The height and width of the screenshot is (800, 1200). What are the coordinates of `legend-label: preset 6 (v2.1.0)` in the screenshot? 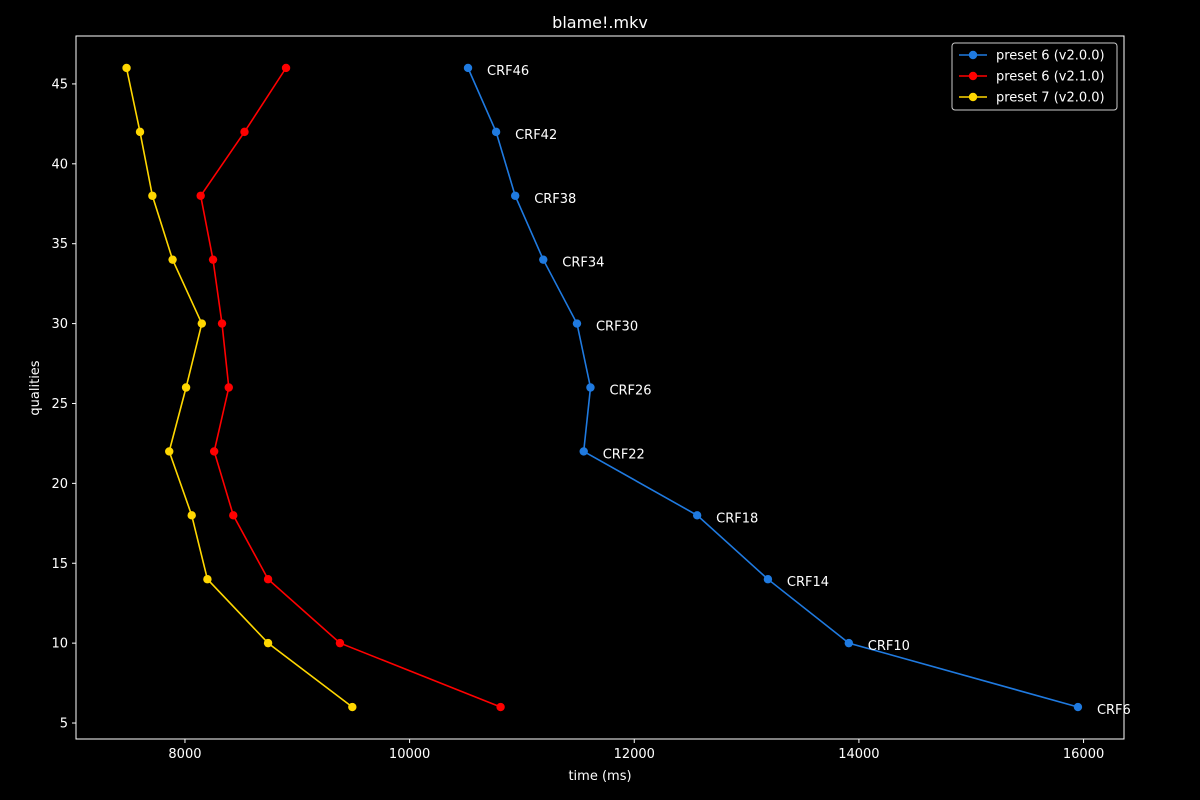 It's located at (1050, 77).